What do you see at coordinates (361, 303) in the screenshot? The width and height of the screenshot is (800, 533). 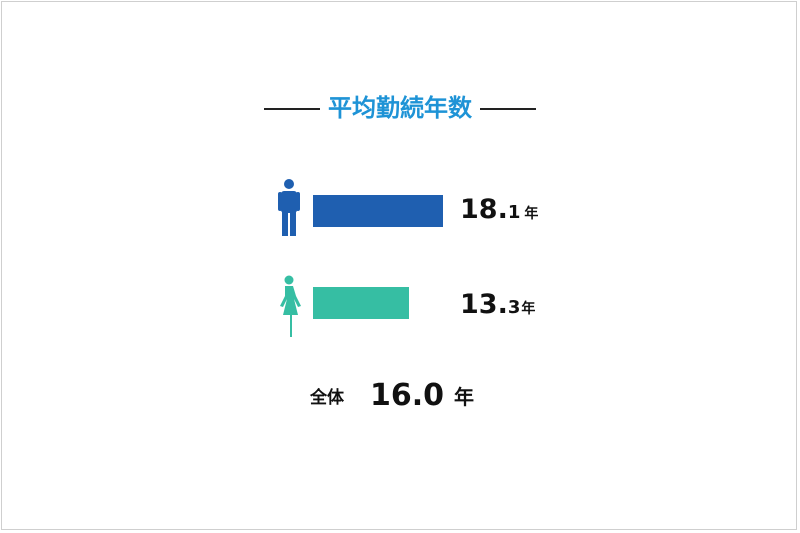 I see `bar-female` at bounding box center [361, 303].